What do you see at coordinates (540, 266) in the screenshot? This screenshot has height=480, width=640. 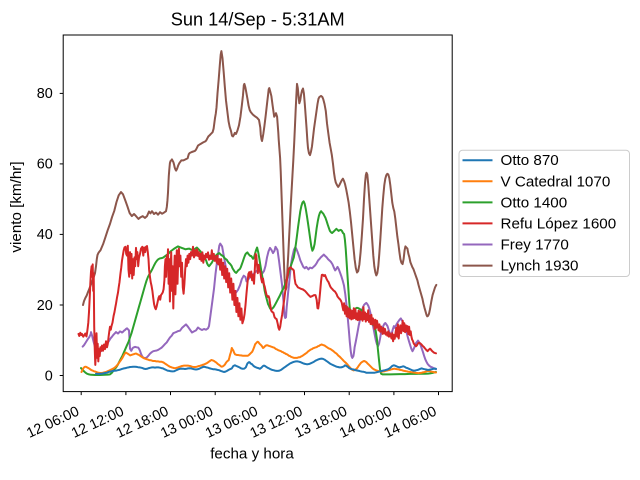 I see `svg-text: Lynch 1930` at bounding box center [540, 266].